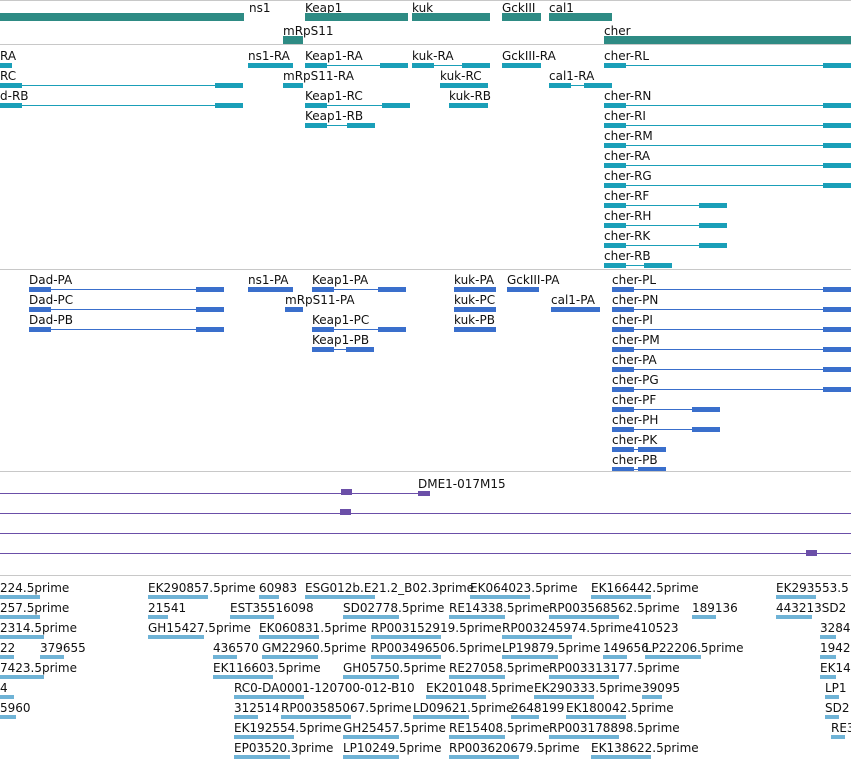 The image size is (851, 761). Describe the element at coordinates (499, 728) in the screenshot. I see `feature-label: RE15408.5prime` at that location.